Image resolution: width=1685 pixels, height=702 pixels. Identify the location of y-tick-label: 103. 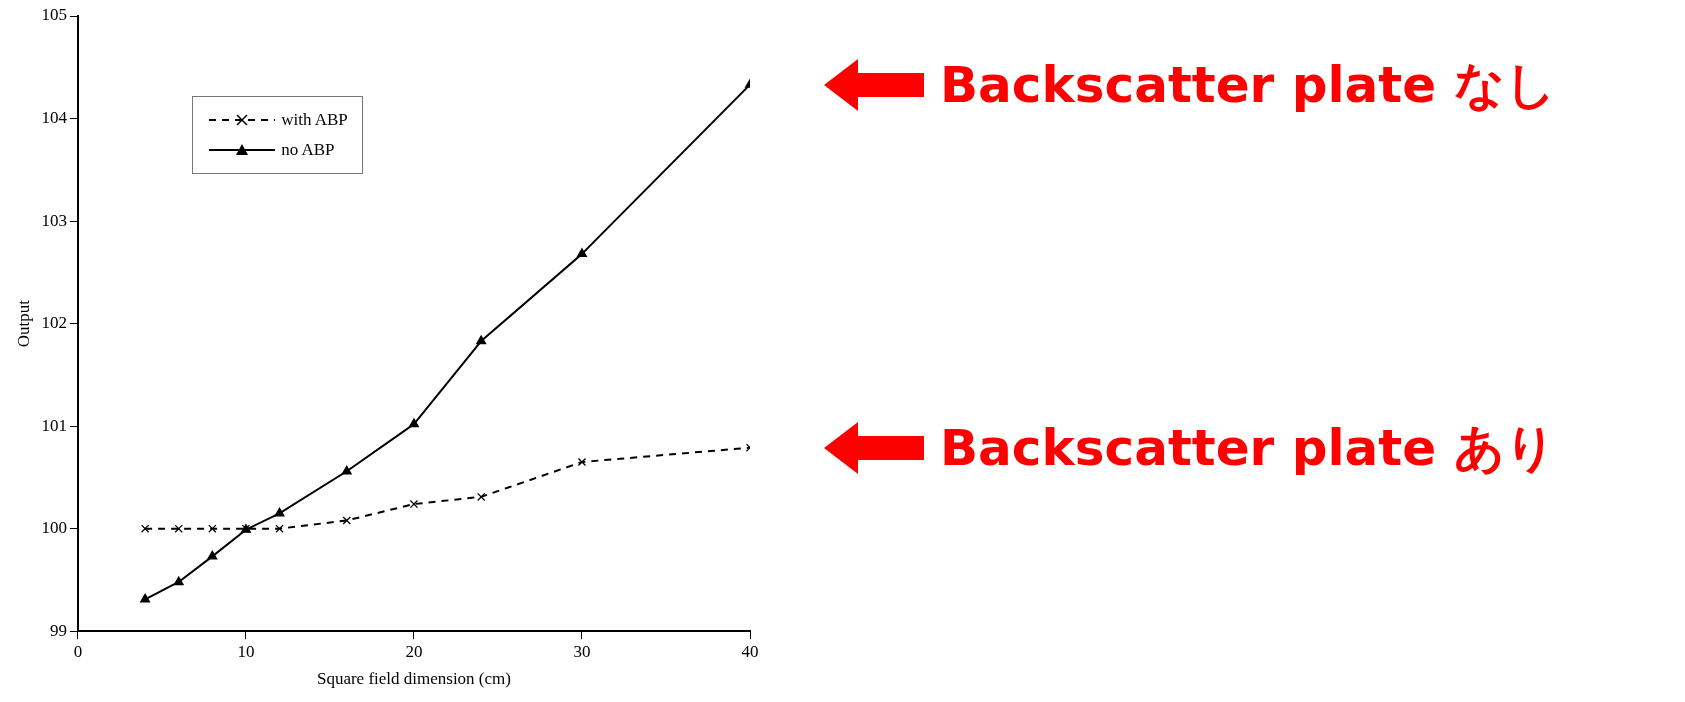
(54, 220).